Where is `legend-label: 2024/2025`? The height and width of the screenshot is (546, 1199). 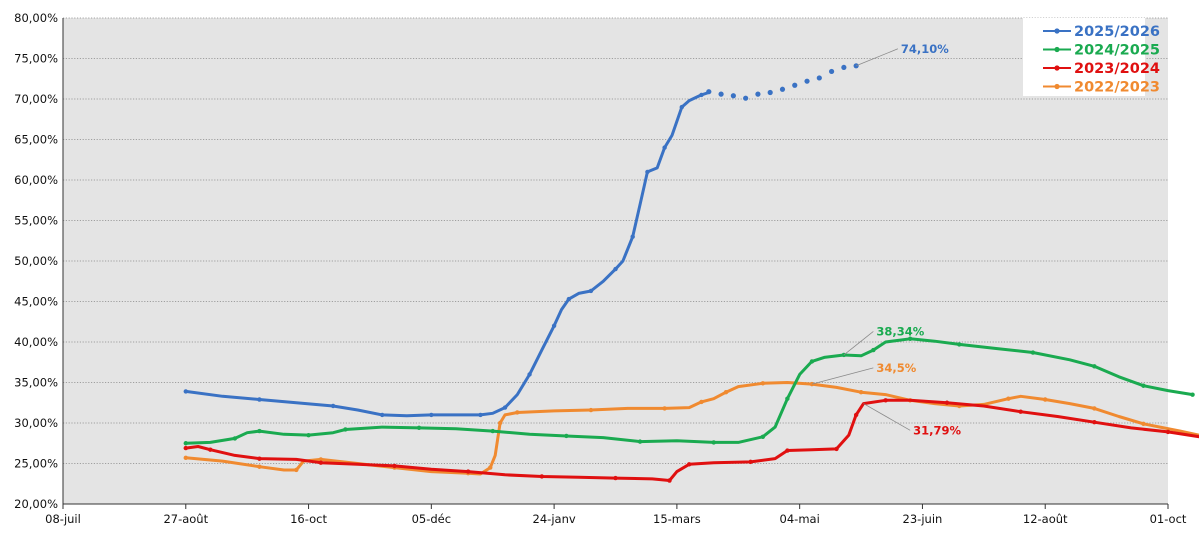
legend-label: 2024/2025 is located at coordinates (1117, 51).